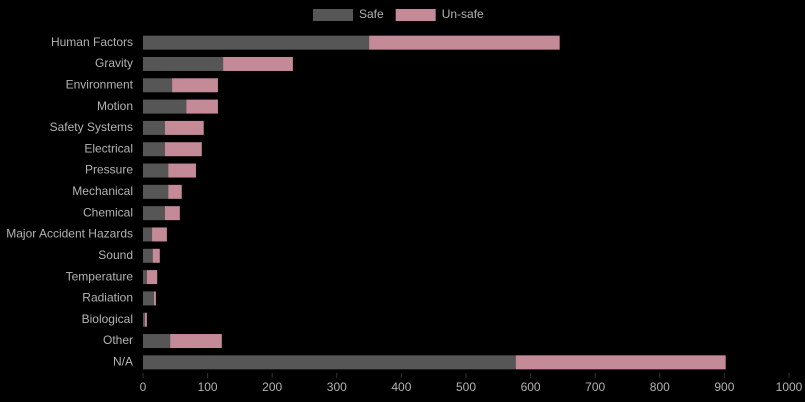 Image resolution: width=805 pixels, height=402 pixels. I want to click on x-tick-label: 700, so click(595, 387).